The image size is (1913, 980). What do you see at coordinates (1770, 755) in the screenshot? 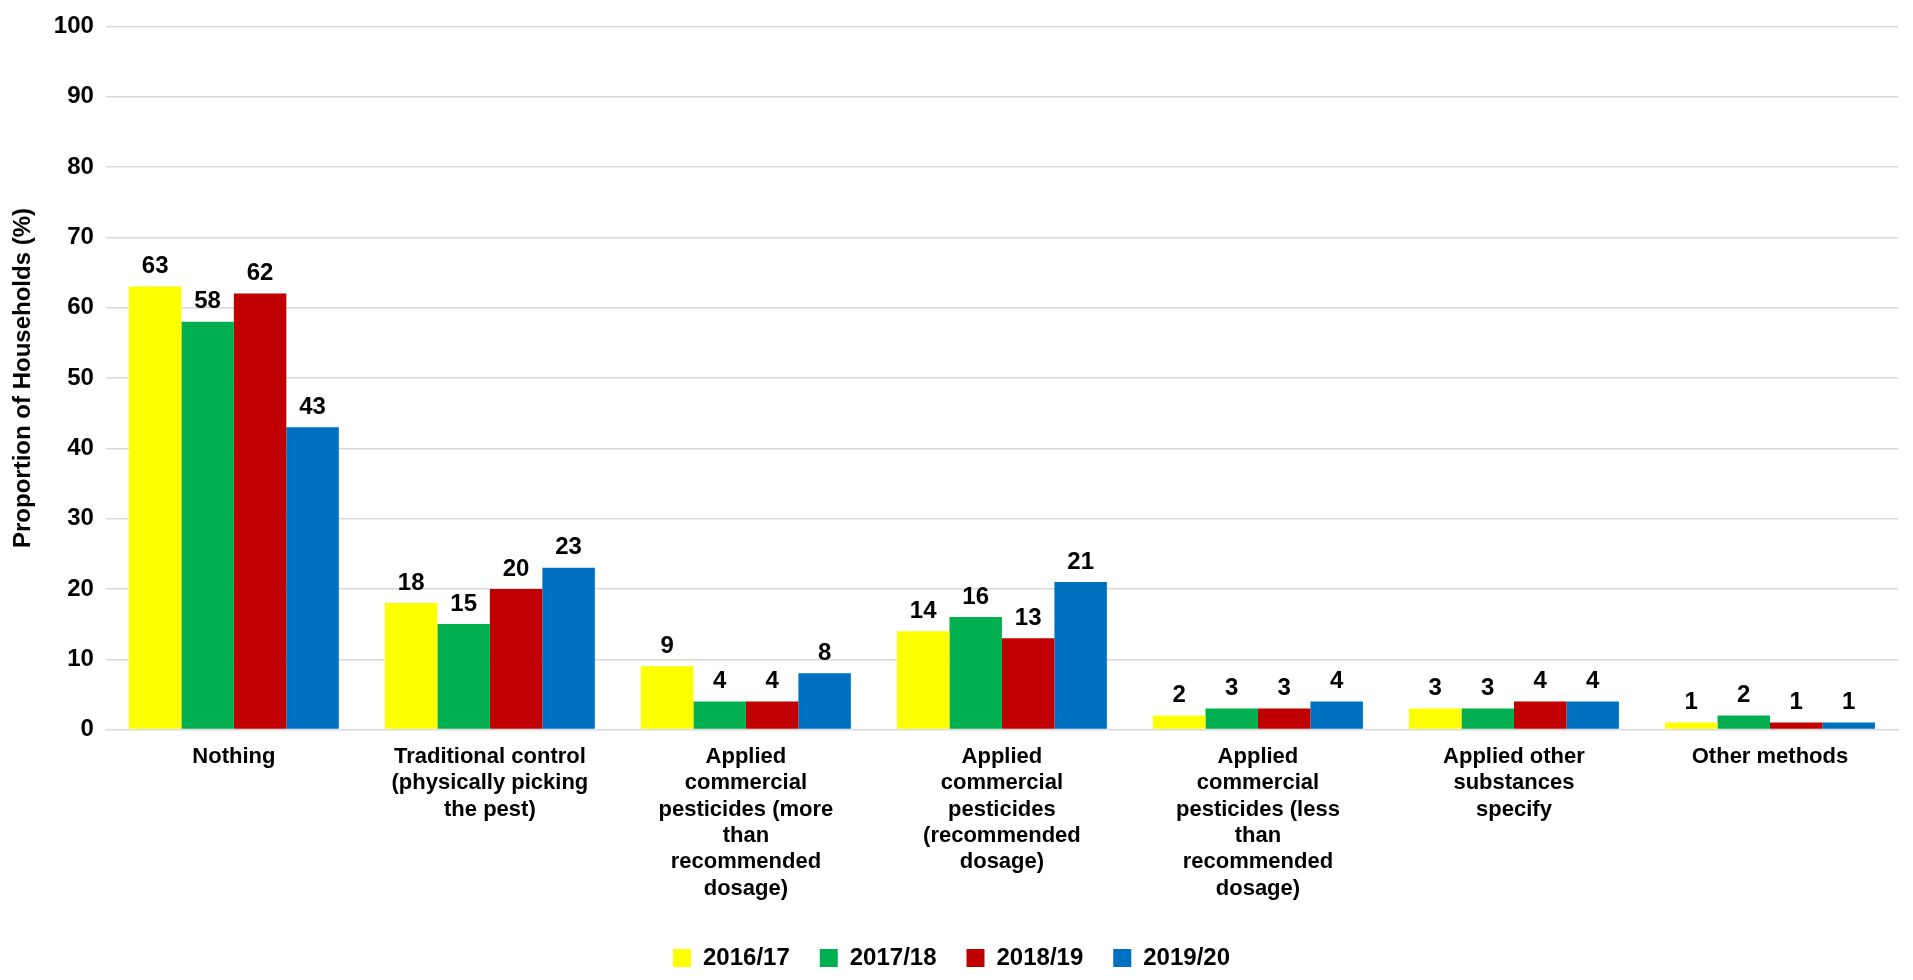
I see `x-tick-label: Other methods` at bounding box center [1770, 755].